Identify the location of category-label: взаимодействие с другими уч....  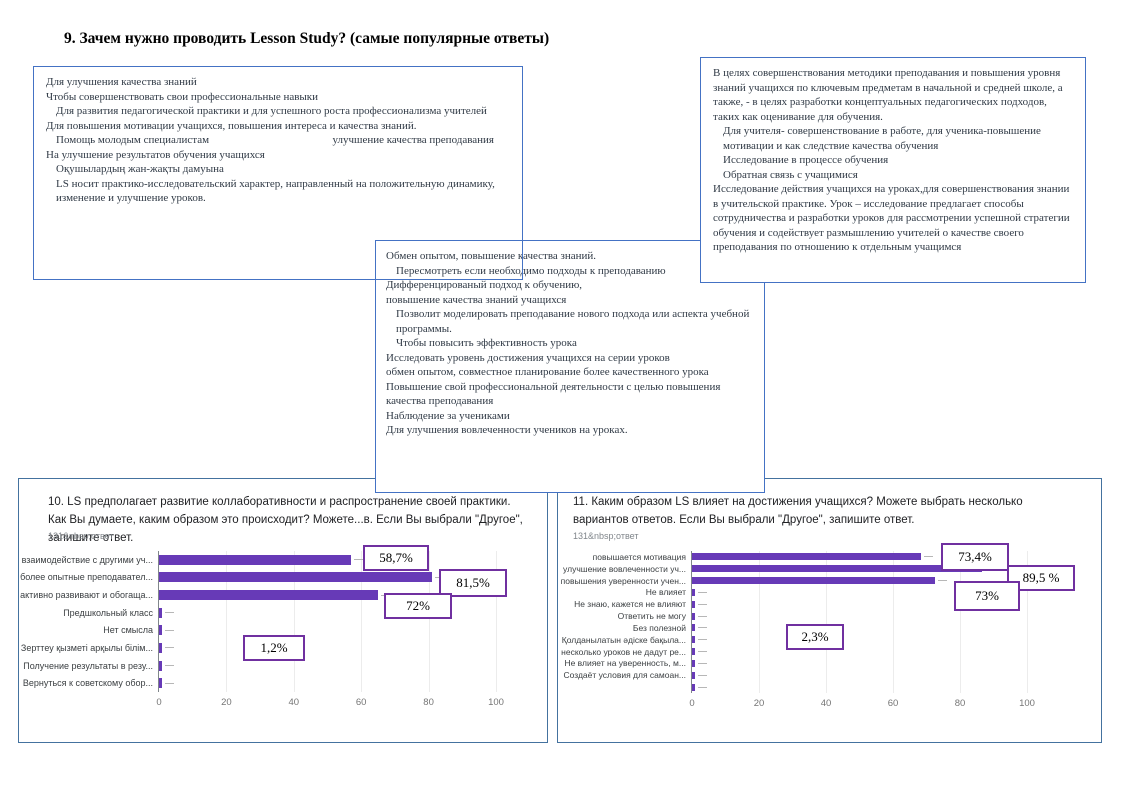
(87, 559).